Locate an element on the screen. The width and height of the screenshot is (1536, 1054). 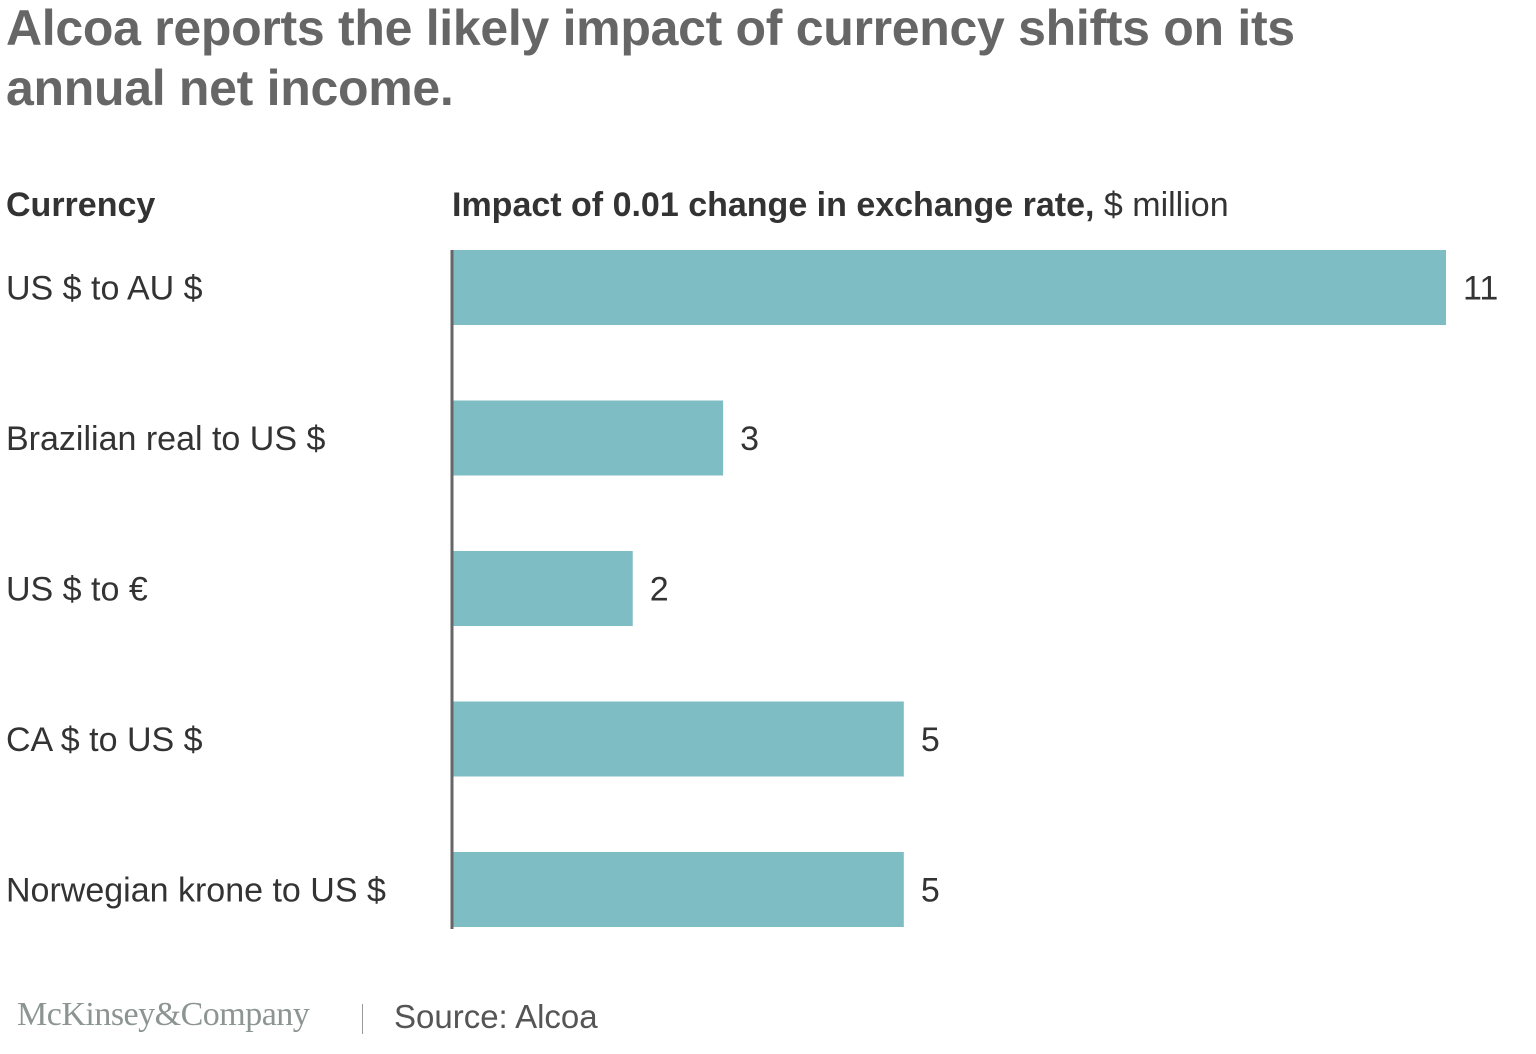
category-label: Norwegian krone to US $ is located at coordinates (196, 891).